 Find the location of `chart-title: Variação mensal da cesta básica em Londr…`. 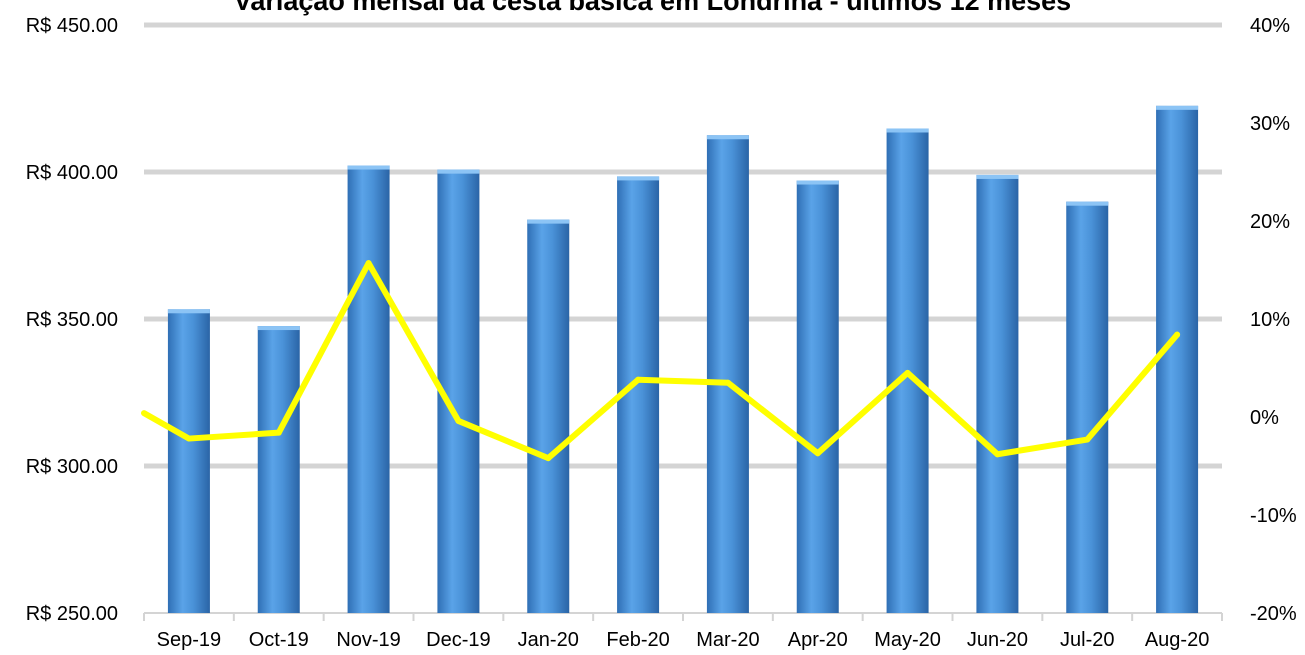

chart-title: Variação mensal da cesta básica em Londr… is located at coordinates (652, 8).